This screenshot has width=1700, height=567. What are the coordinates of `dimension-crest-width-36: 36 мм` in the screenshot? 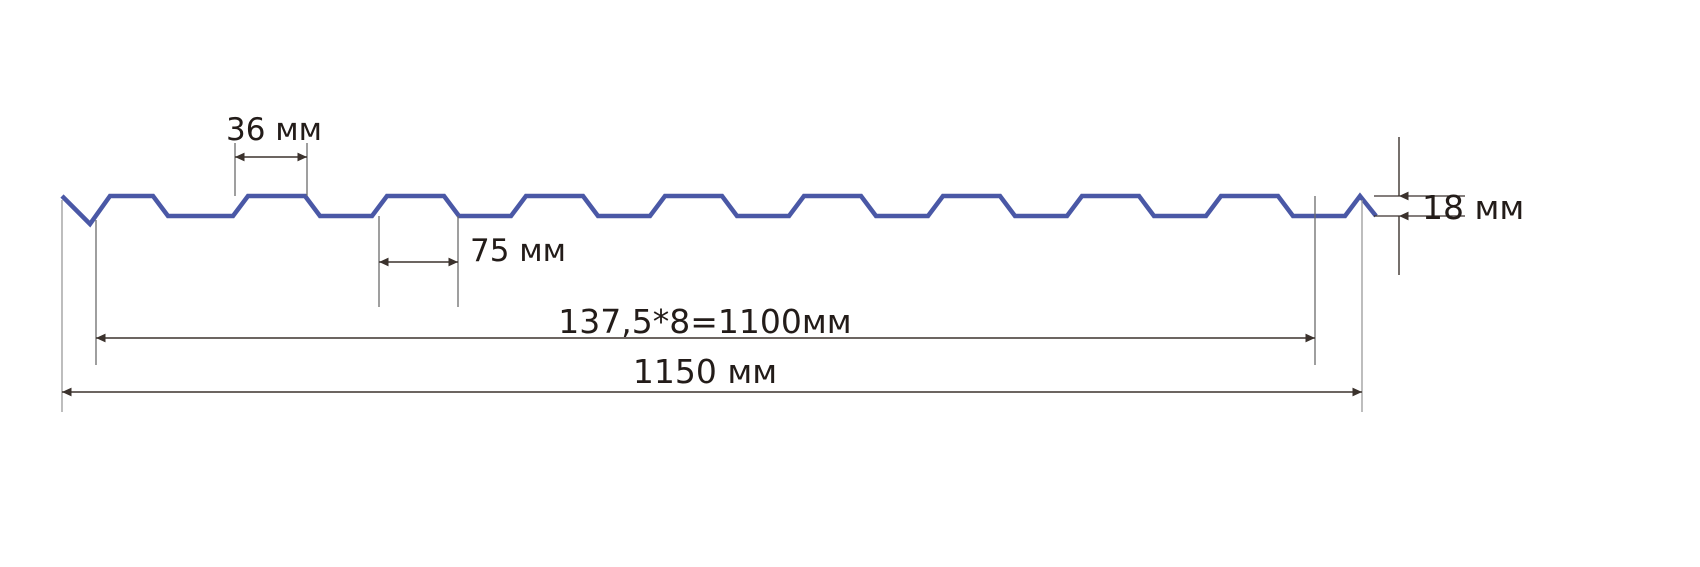 It's located at (274, 154).